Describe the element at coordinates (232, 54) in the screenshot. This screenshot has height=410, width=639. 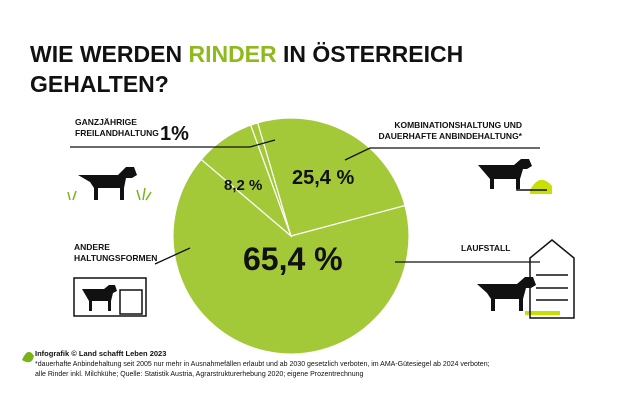
I see `title-highlight: RINDER` at that location.